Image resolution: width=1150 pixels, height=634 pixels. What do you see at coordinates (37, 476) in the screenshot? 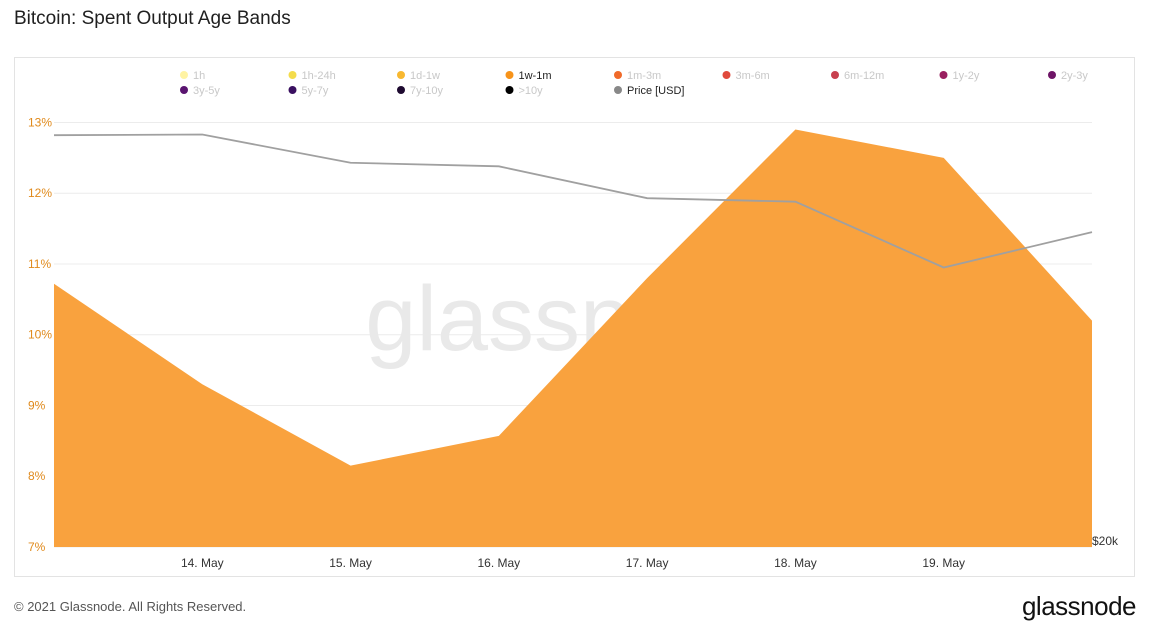
I see `y-tick-label: 8%` at bounding box center [37, 476].